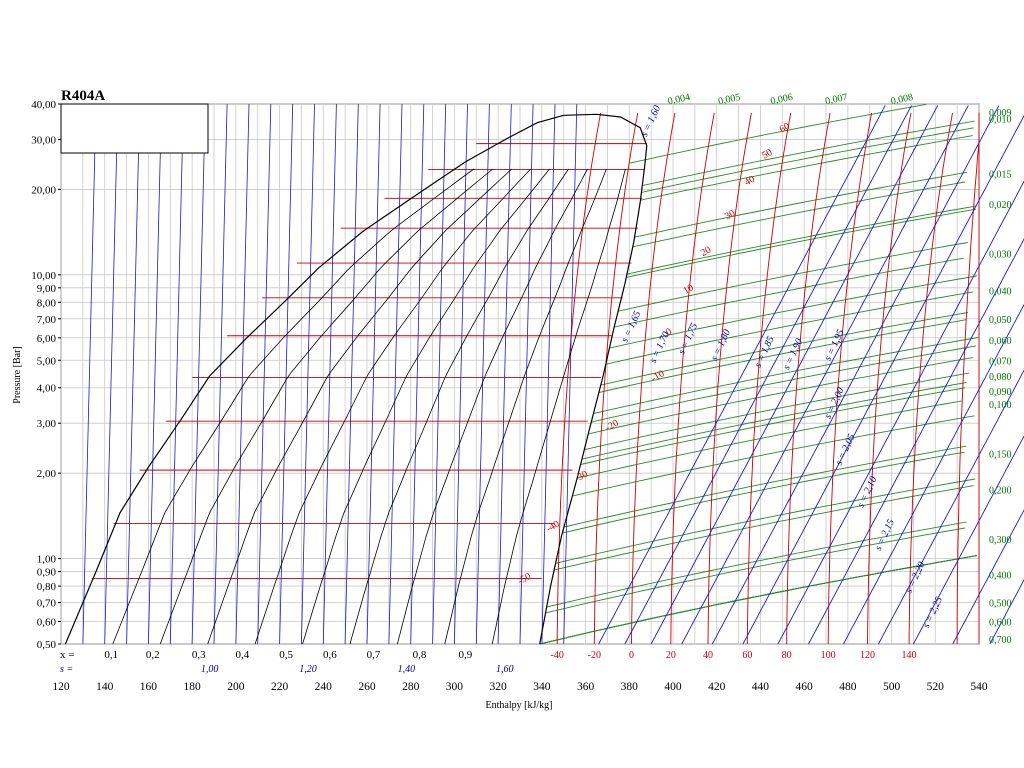 The height and width of the screenshot is (768, 1024). What do you see at coordinates (47, 424) in the screenshot?
I see `y-tick-label: 3,00` at bounding box center [47, 424].